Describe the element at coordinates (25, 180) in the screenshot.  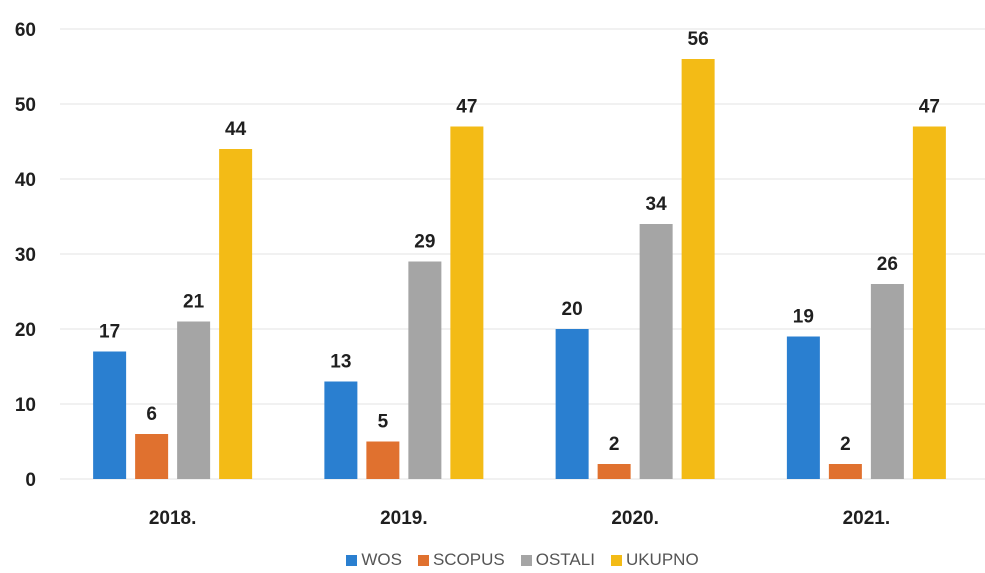
I see `y-tick-label: 40` at that location.